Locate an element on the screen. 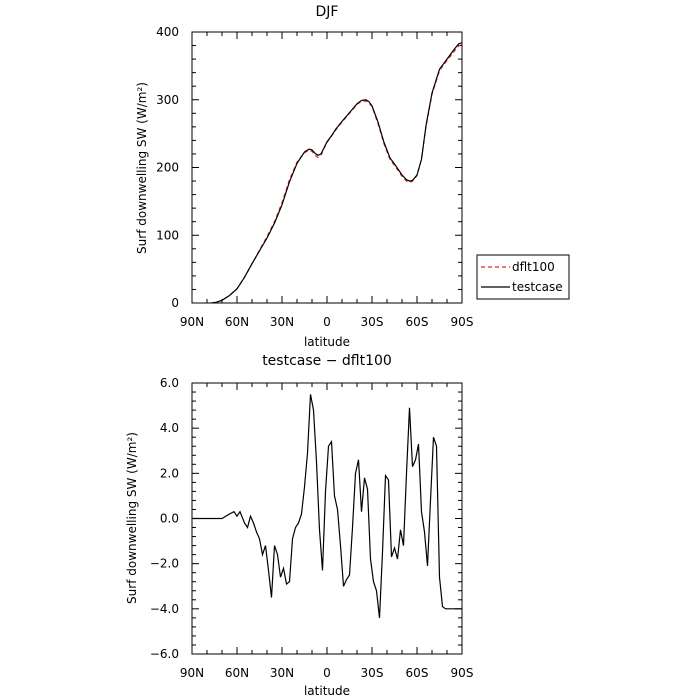 This screenshot has height=700, width=700. bottom-y-axis-label: Surf downwelling SW (W/m²) is located at coordinates (132, 518).